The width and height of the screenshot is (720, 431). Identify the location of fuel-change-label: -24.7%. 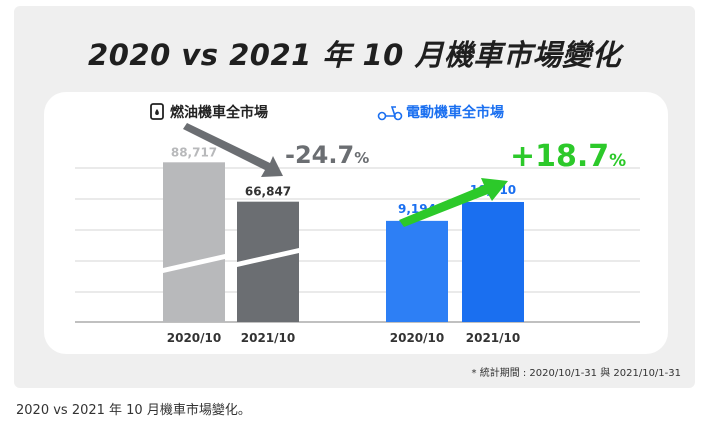
(327, 155).